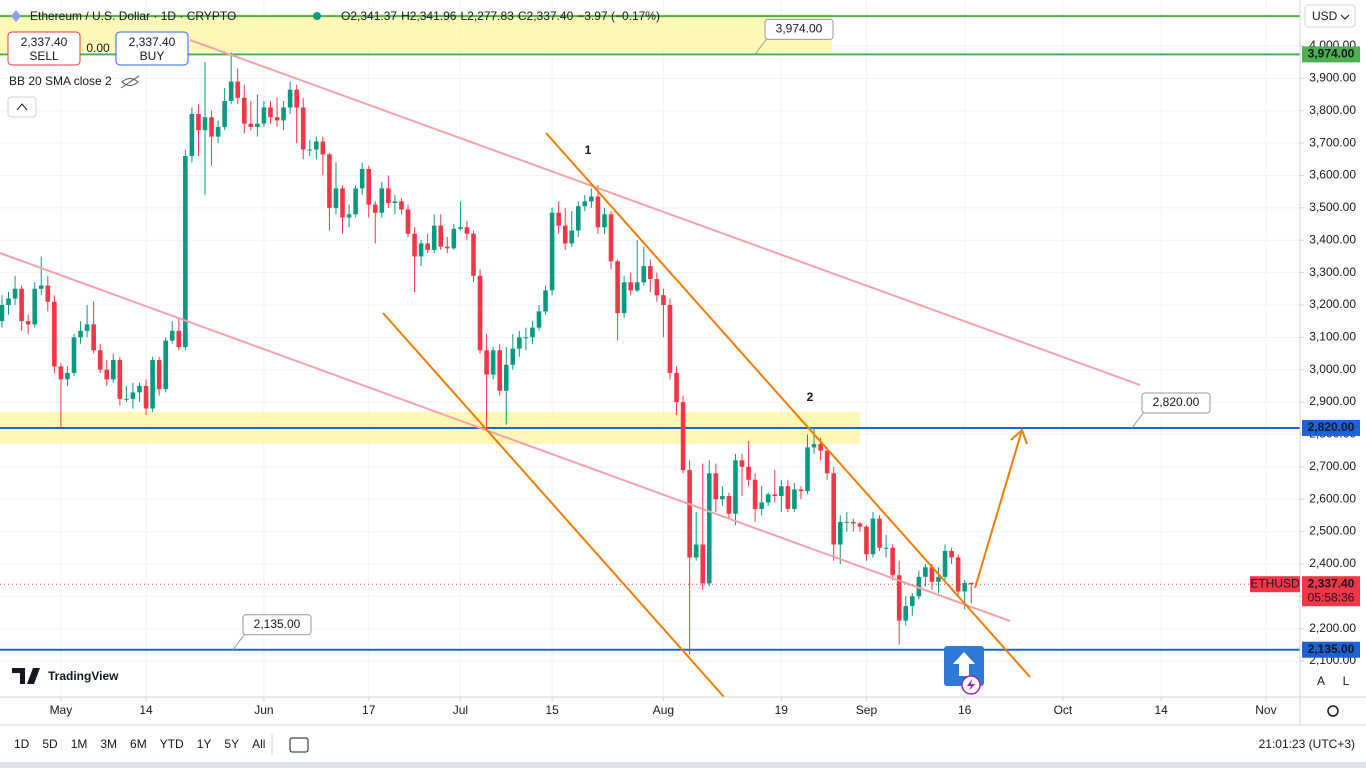 Image resolution: width=1366 pixels, height=768 pixels. I want to click on date-range-icon, so click(299, 745).